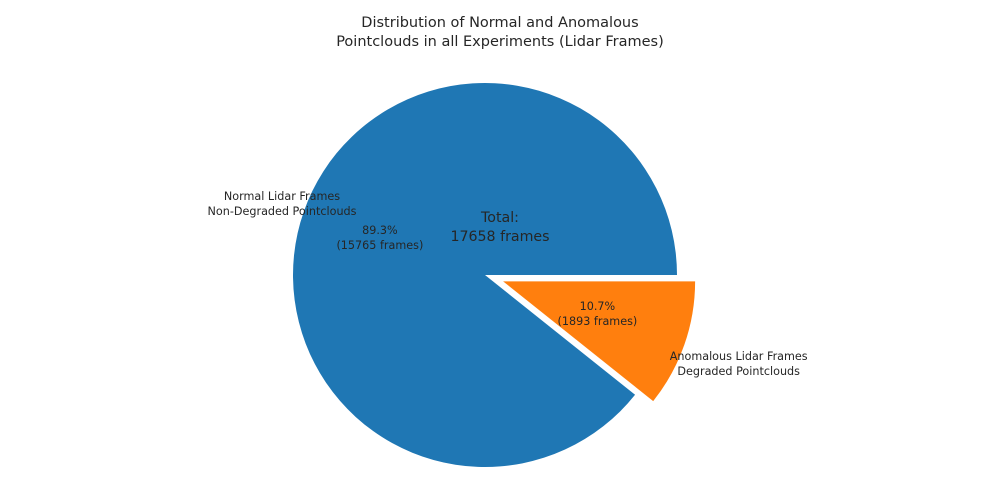  What do you see at coordinates (380, 238) in the screenshot?
I see `slice-value-normal-lidar-frames: 89.3% (15765 frames)` at bounding box center [380, 238].